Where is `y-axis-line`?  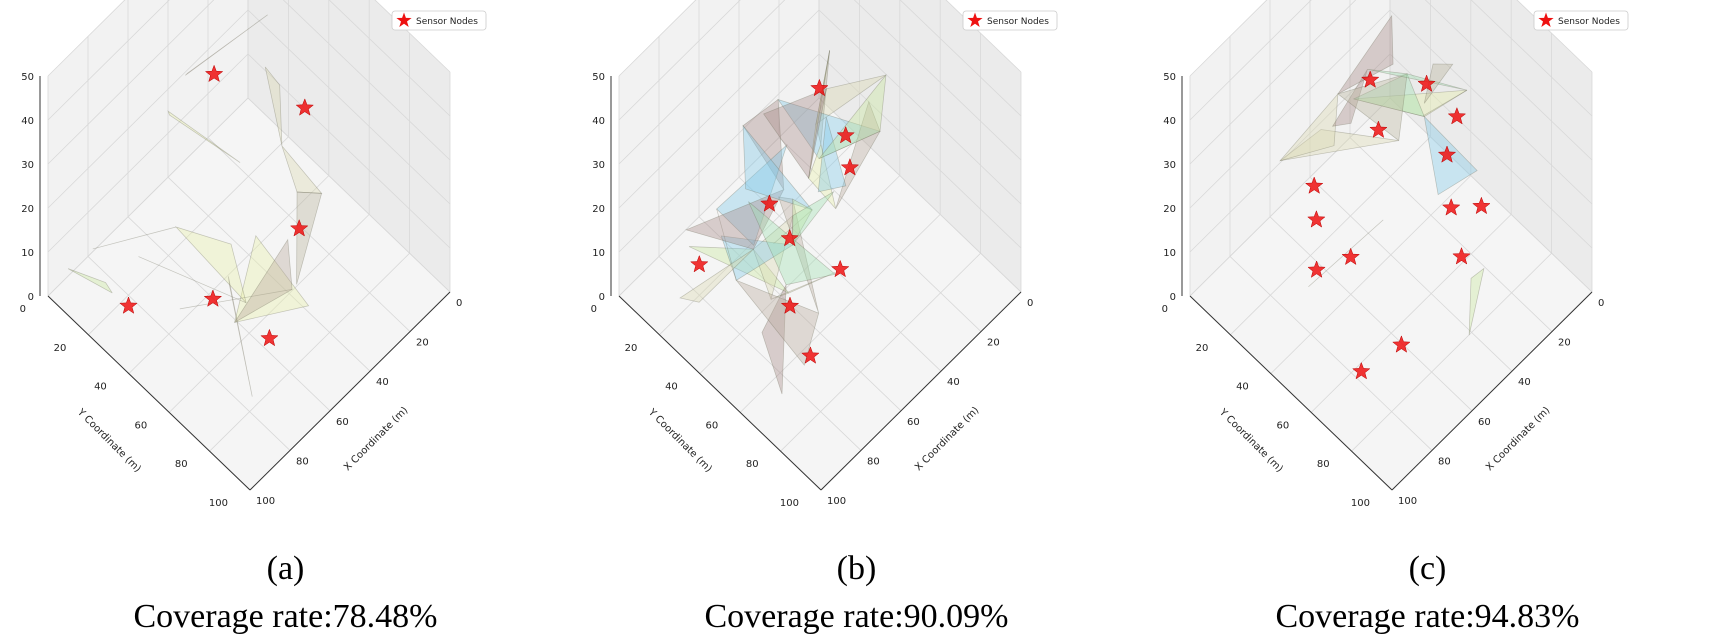 y-axis-line is located at coordinates (149, 393).